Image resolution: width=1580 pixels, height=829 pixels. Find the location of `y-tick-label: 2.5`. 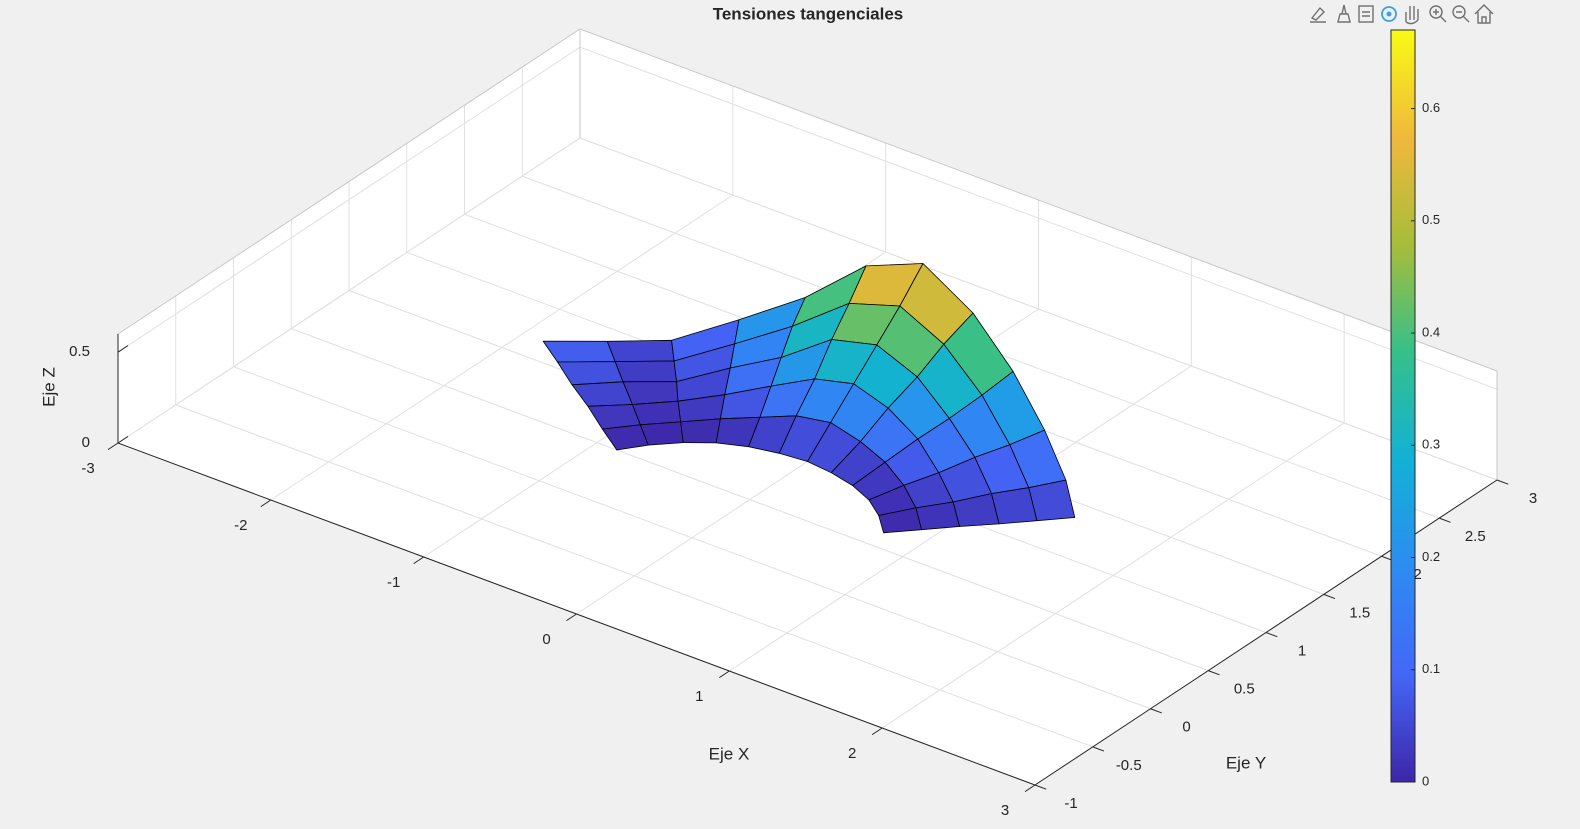

y-tick-label: 2.5 is located at coordinates (1475, 536).